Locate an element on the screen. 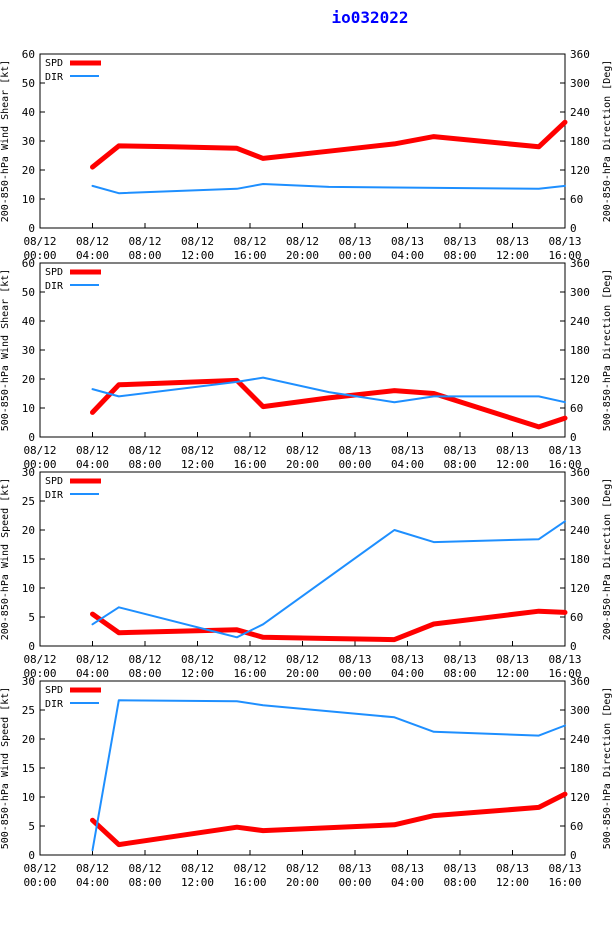 This screenshot has width=614, height=936. y-axis-label-right: 200-850-hPa Direction [Deg] is located at coordinates (607, 559).